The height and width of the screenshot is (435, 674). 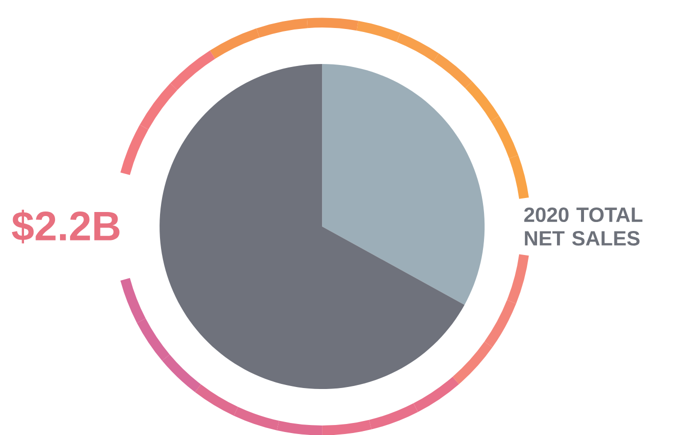 What do you see at coordinates (66, 227) in the screenshot?
I see `text: $2.2B` at bounding box center [66, 227].